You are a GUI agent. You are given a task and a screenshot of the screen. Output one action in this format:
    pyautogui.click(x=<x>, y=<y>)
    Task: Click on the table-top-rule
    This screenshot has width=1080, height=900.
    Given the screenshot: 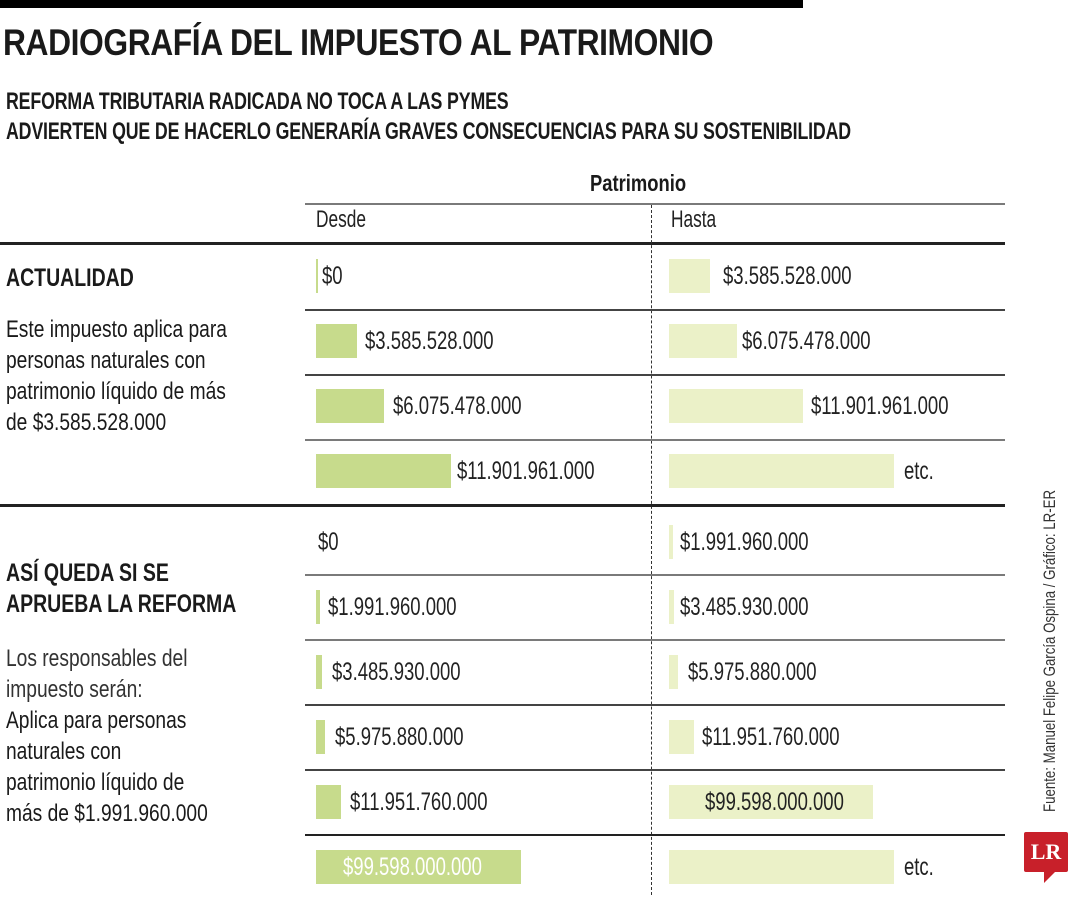 What is the action you would take?
    pyautogui.click(x=502, y=243)
    